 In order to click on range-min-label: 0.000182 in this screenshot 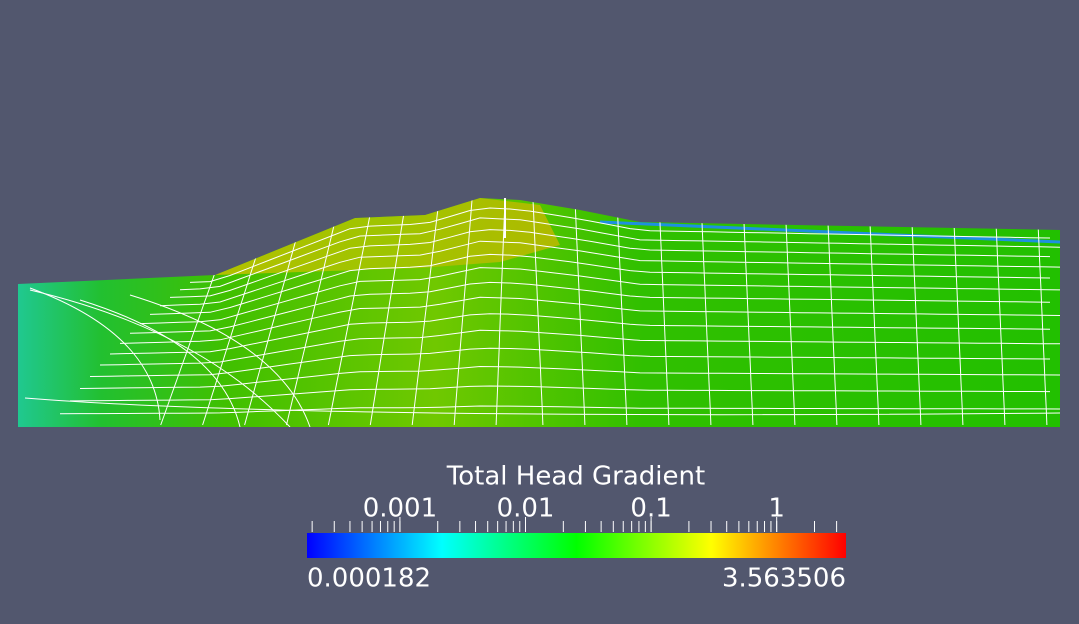, I will do `click(369, 579)`.